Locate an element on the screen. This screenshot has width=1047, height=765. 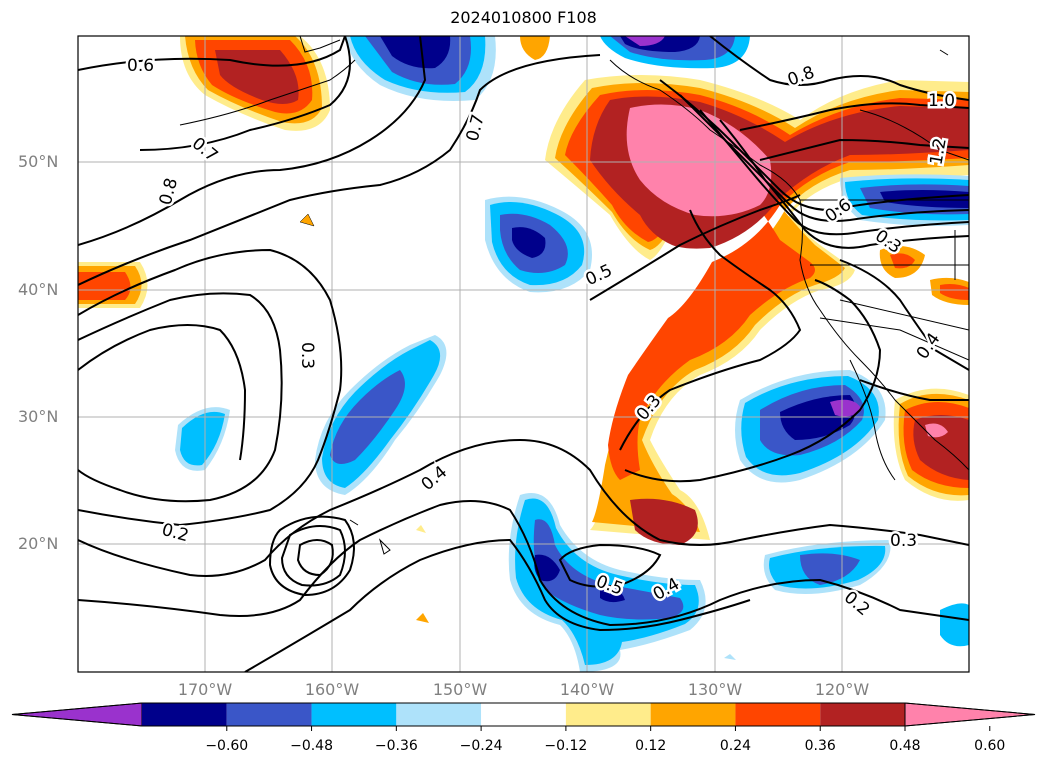
colorbar-tick-label: 0.48 is located at coordinates (905, 746).